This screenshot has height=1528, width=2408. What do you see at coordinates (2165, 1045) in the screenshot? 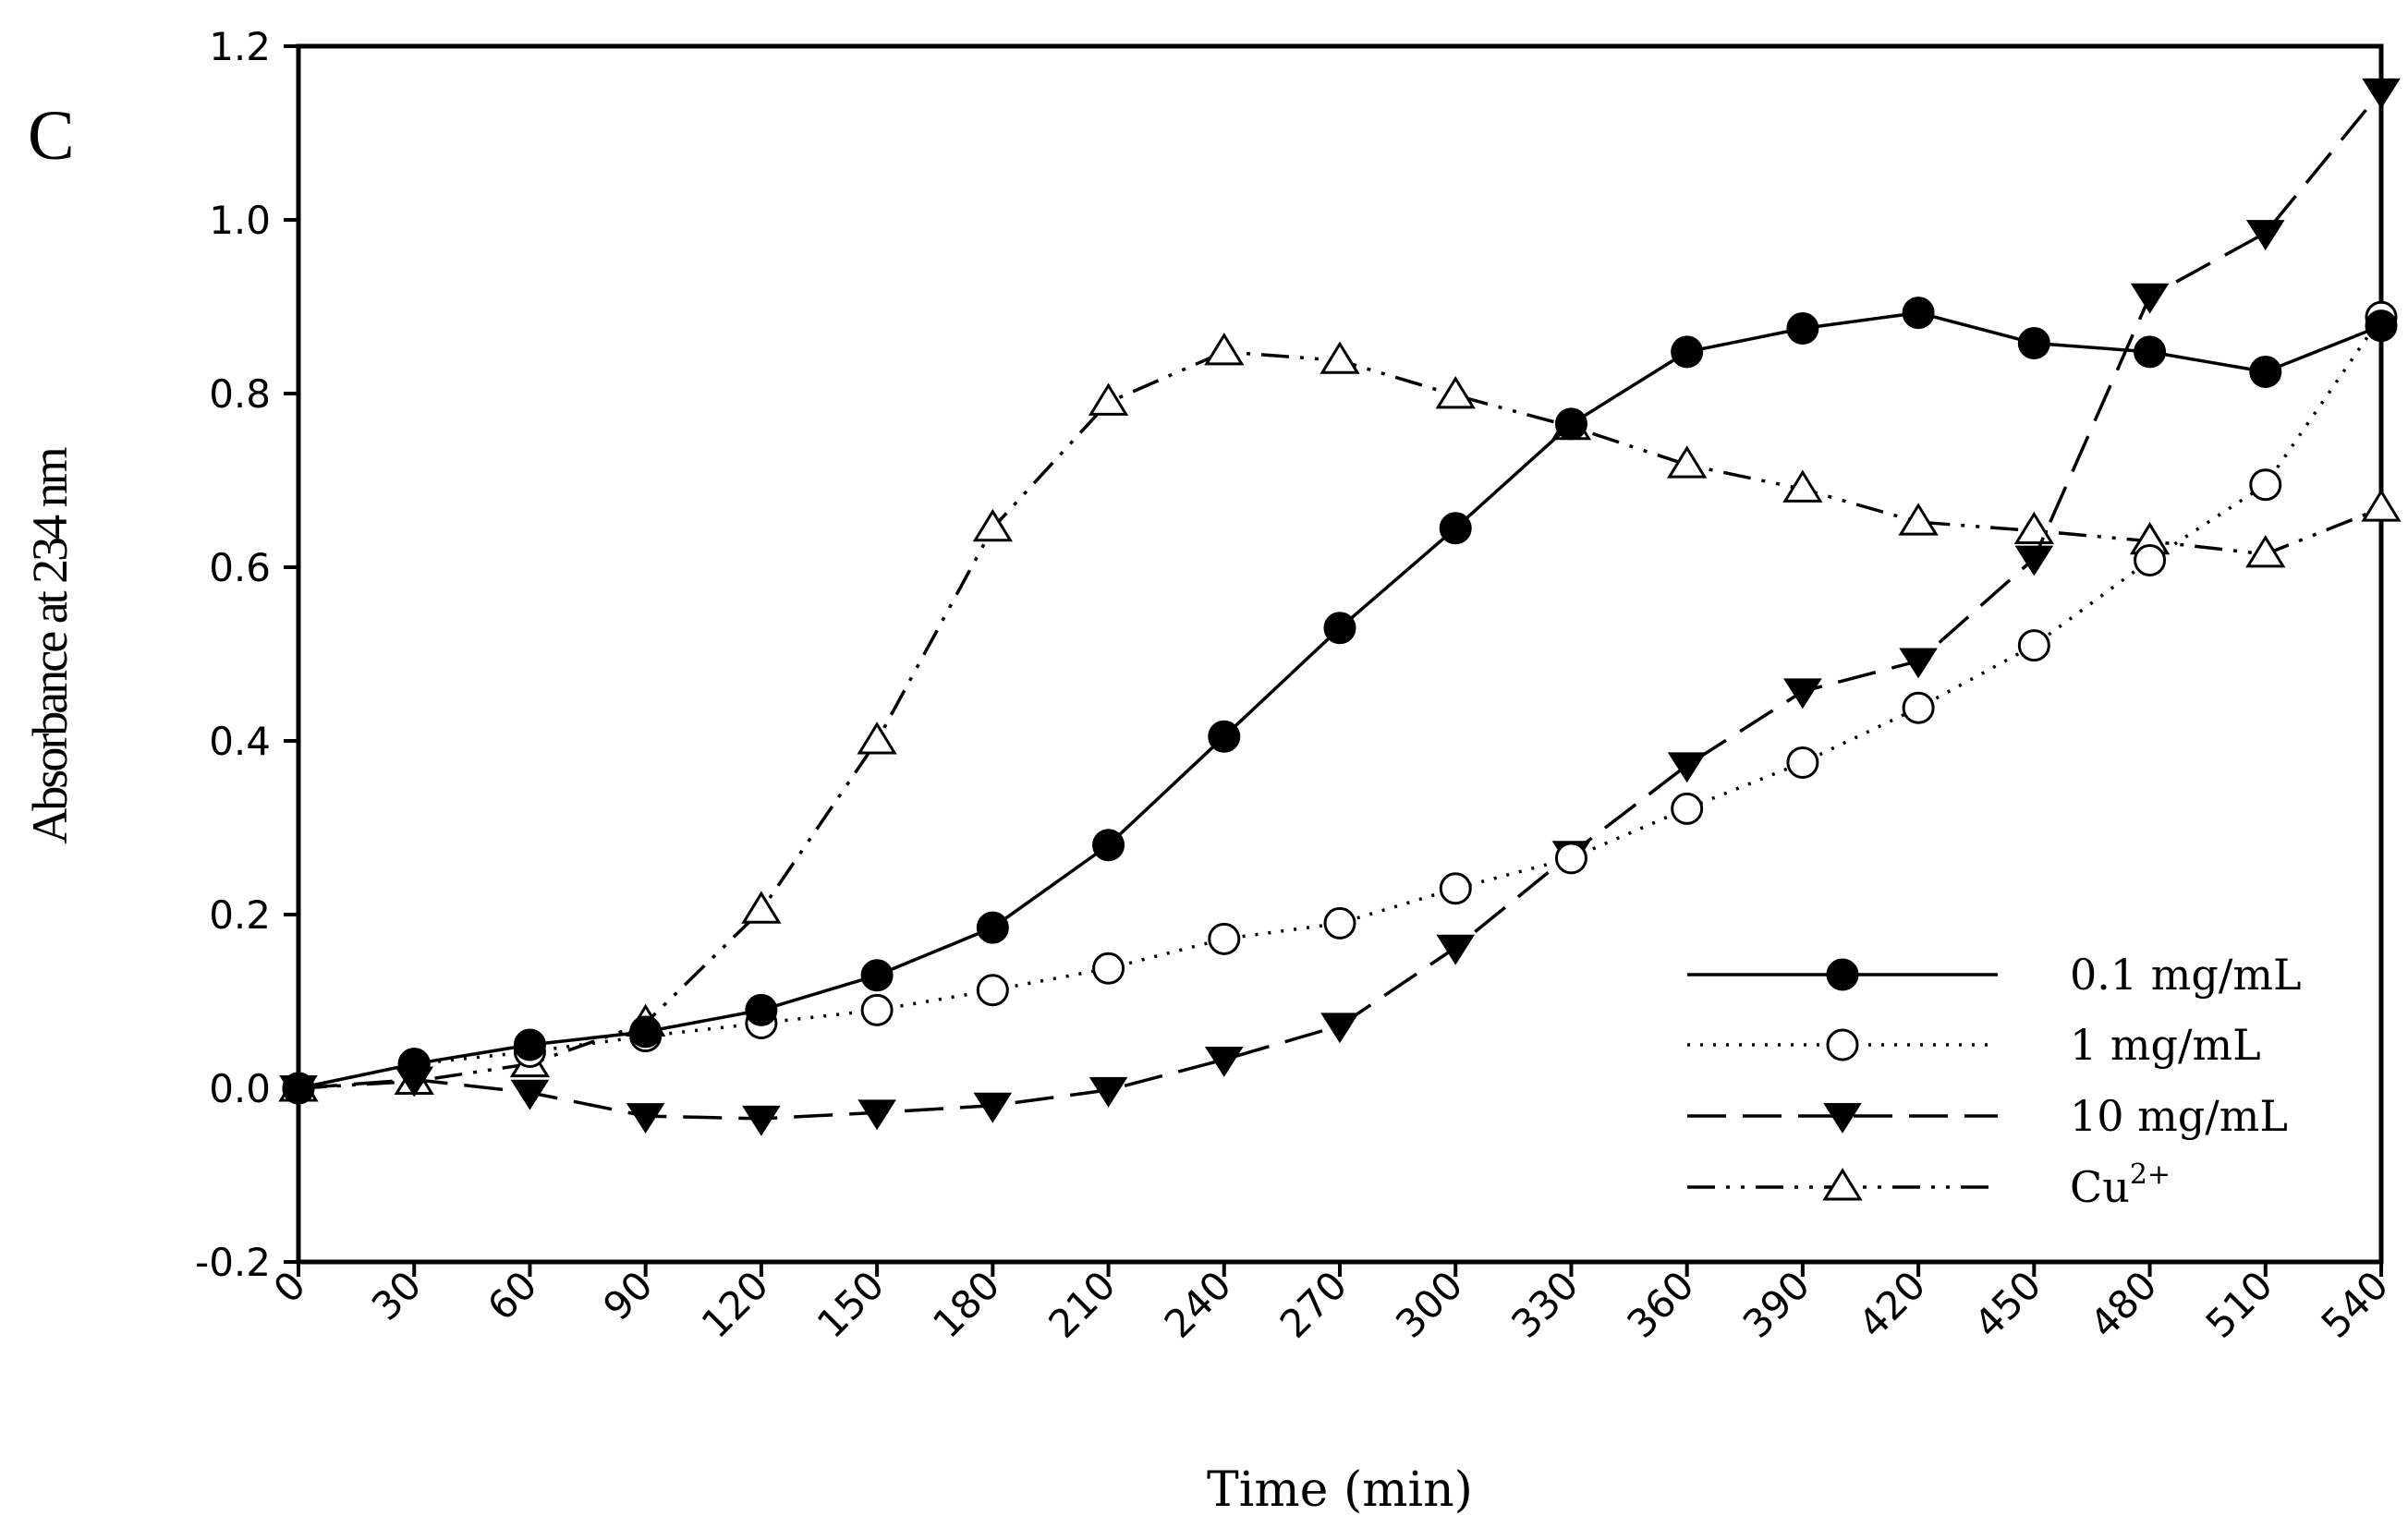
I see `legend-label: 1 mg/mL` at bounding box center [2165, 1045].